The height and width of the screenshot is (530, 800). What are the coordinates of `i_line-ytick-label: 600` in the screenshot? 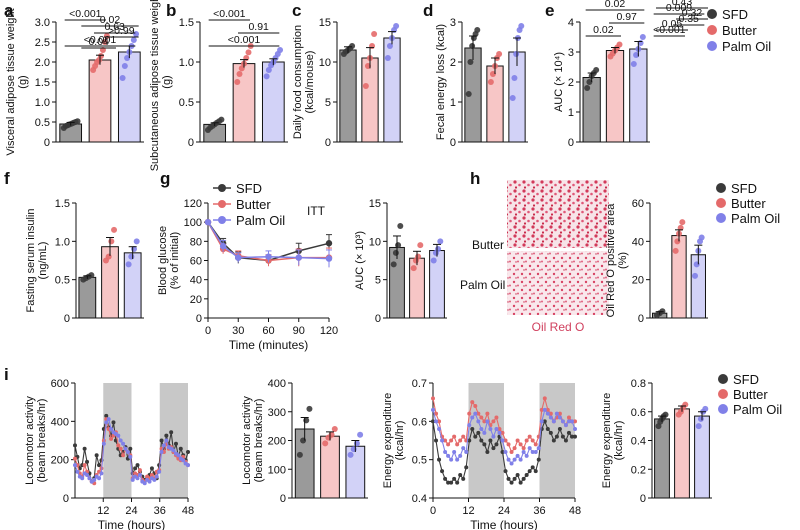 It's located at (60, 384).